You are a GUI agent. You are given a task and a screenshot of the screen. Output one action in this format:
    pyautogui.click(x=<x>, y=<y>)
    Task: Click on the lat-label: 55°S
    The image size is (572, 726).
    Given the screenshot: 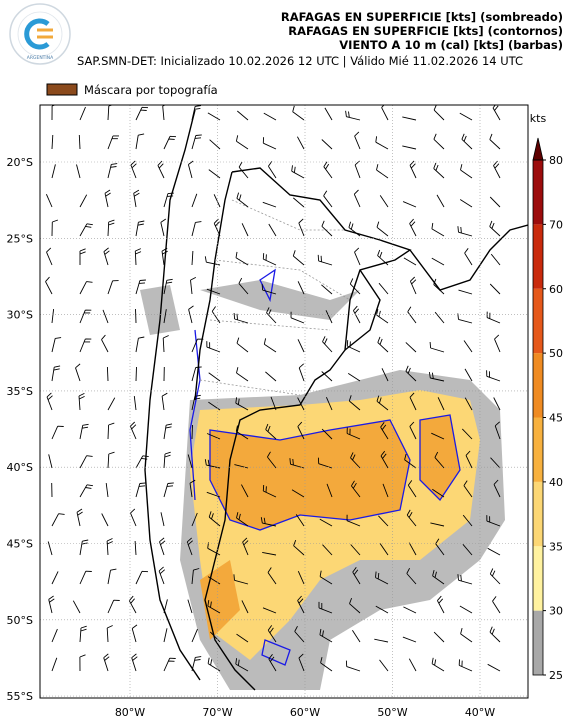 What is the action you would take?
    pyautogui.click(x=20, y=696)
    